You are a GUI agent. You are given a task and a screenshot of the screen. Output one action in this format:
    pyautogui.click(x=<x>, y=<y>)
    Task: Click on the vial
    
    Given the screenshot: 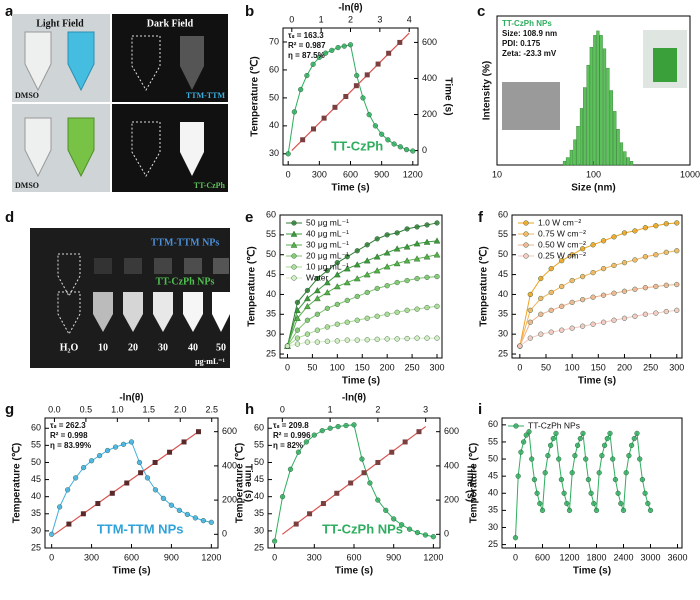 What is the action you would take?
    pyautogui.click(x=38, y=61)
    